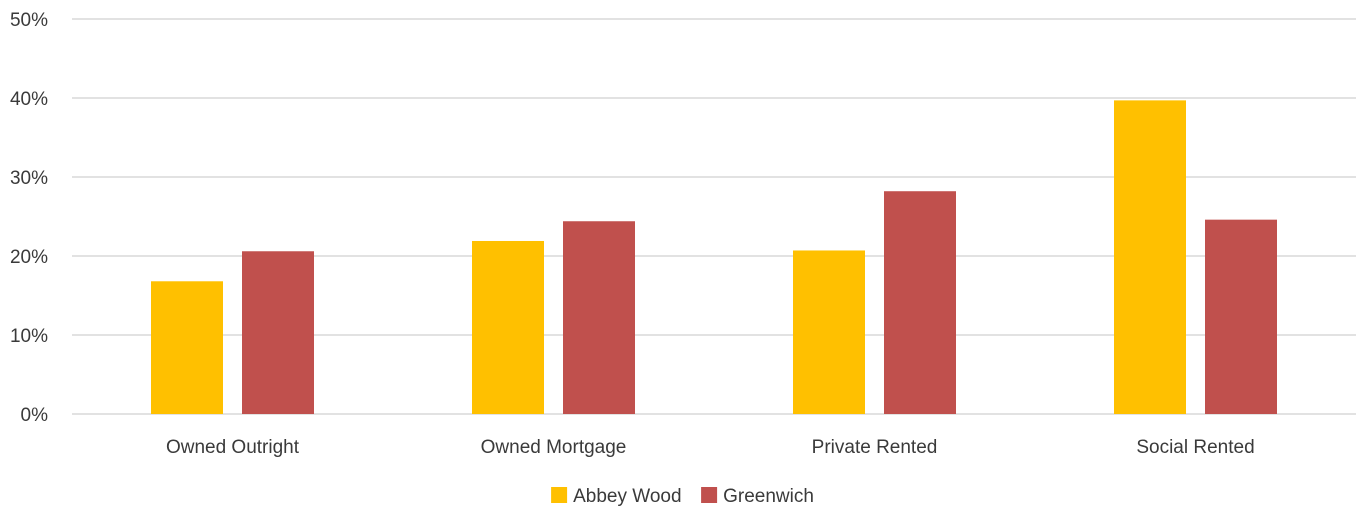 This screenshot has width=1366, height=518. What do you see at coordinates (29, 257) in the screenshot?
I see `y-tick-label: 20%` at bounding box center [29, 257].